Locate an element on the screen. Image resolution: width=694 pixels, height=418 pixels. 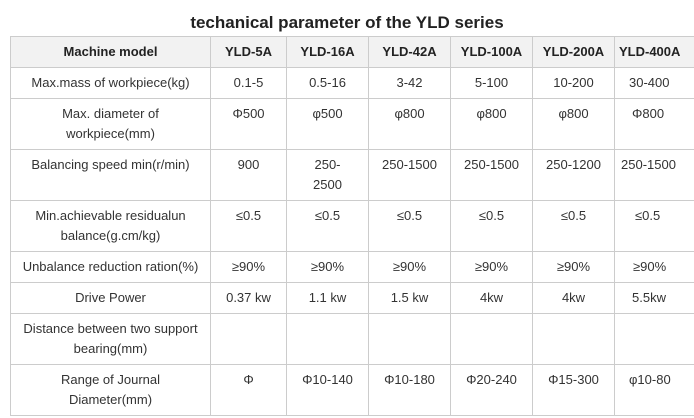
row-label: Range of Journal Diameter(mm) is located at coordinates (110, 390).